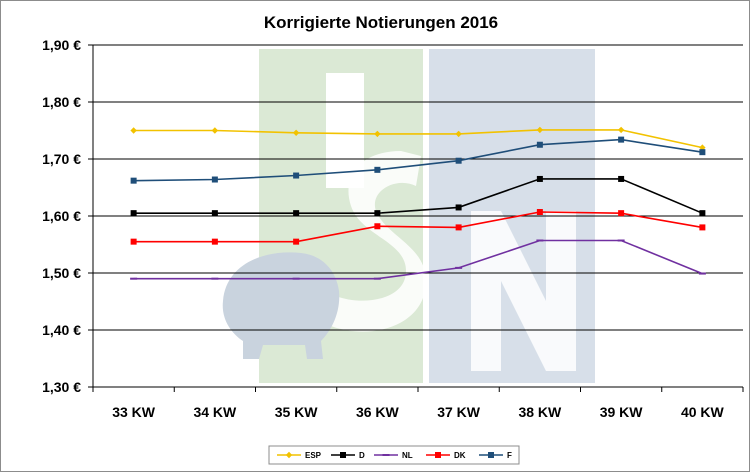  What do you see at coordinates (289, 455) in the screenshot?
I see `legend-esp-marker` at bounding box center [289, 455].